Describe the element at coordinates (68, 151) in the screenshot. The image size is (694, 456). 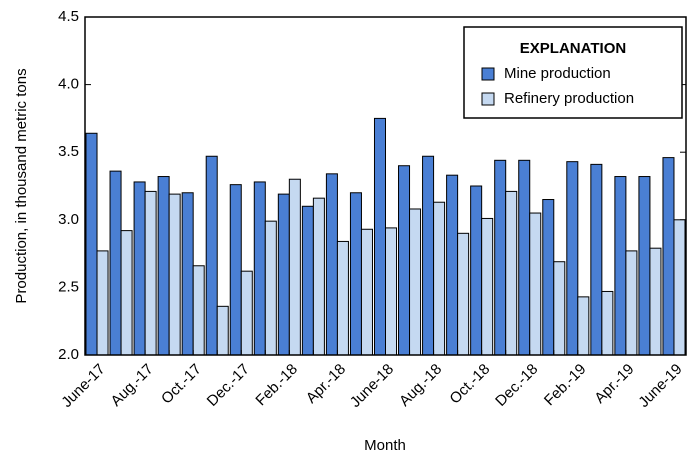
I see `y-tick-label: 3.5` at that location.